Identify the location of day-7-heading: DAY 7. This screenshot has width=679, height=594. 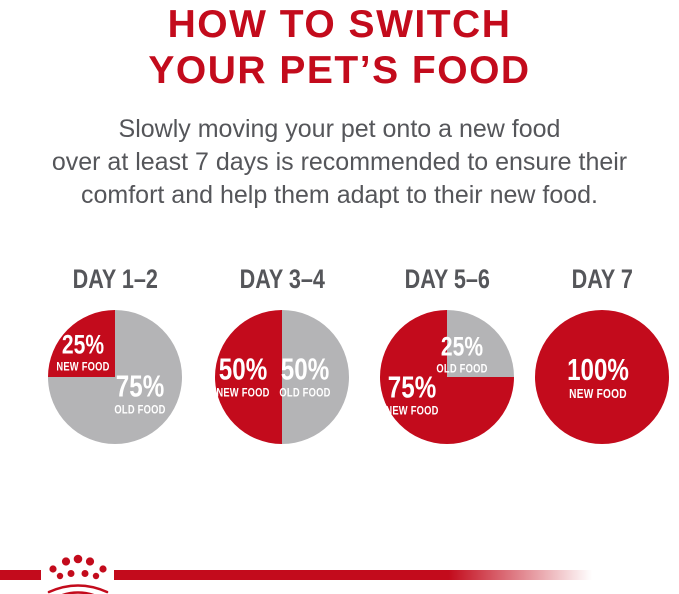
(602, 279).